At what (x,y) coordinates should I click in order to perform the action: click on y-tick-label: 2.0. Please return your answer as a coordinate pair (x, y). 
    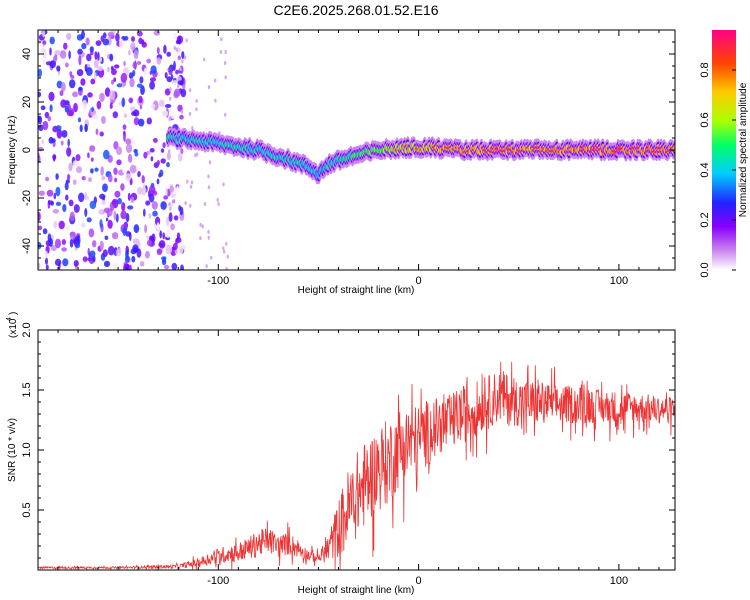
    Looking at the image, I should click on (27, 329).